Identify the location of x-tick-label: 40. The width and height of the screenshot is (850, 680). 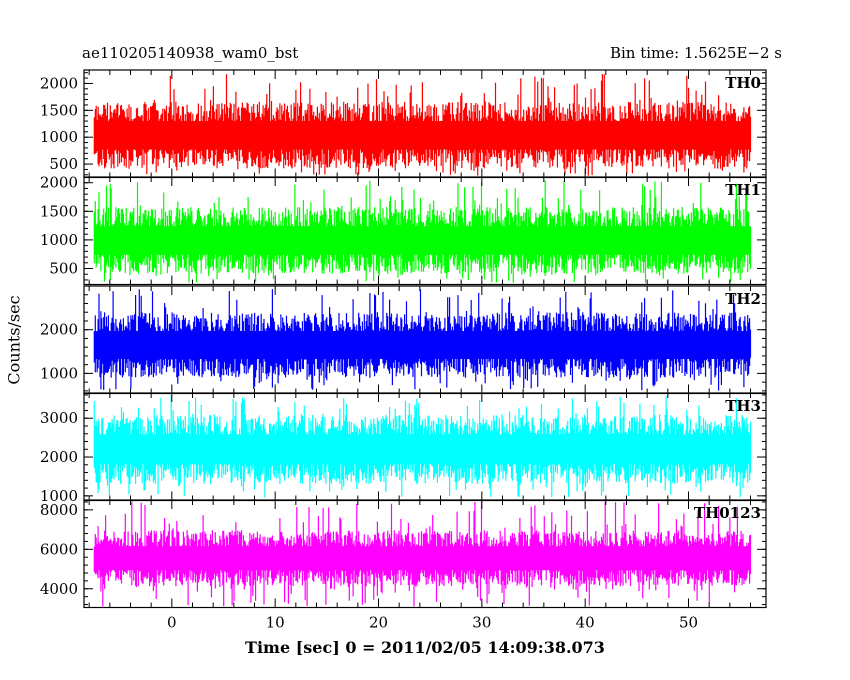
(585, 623).